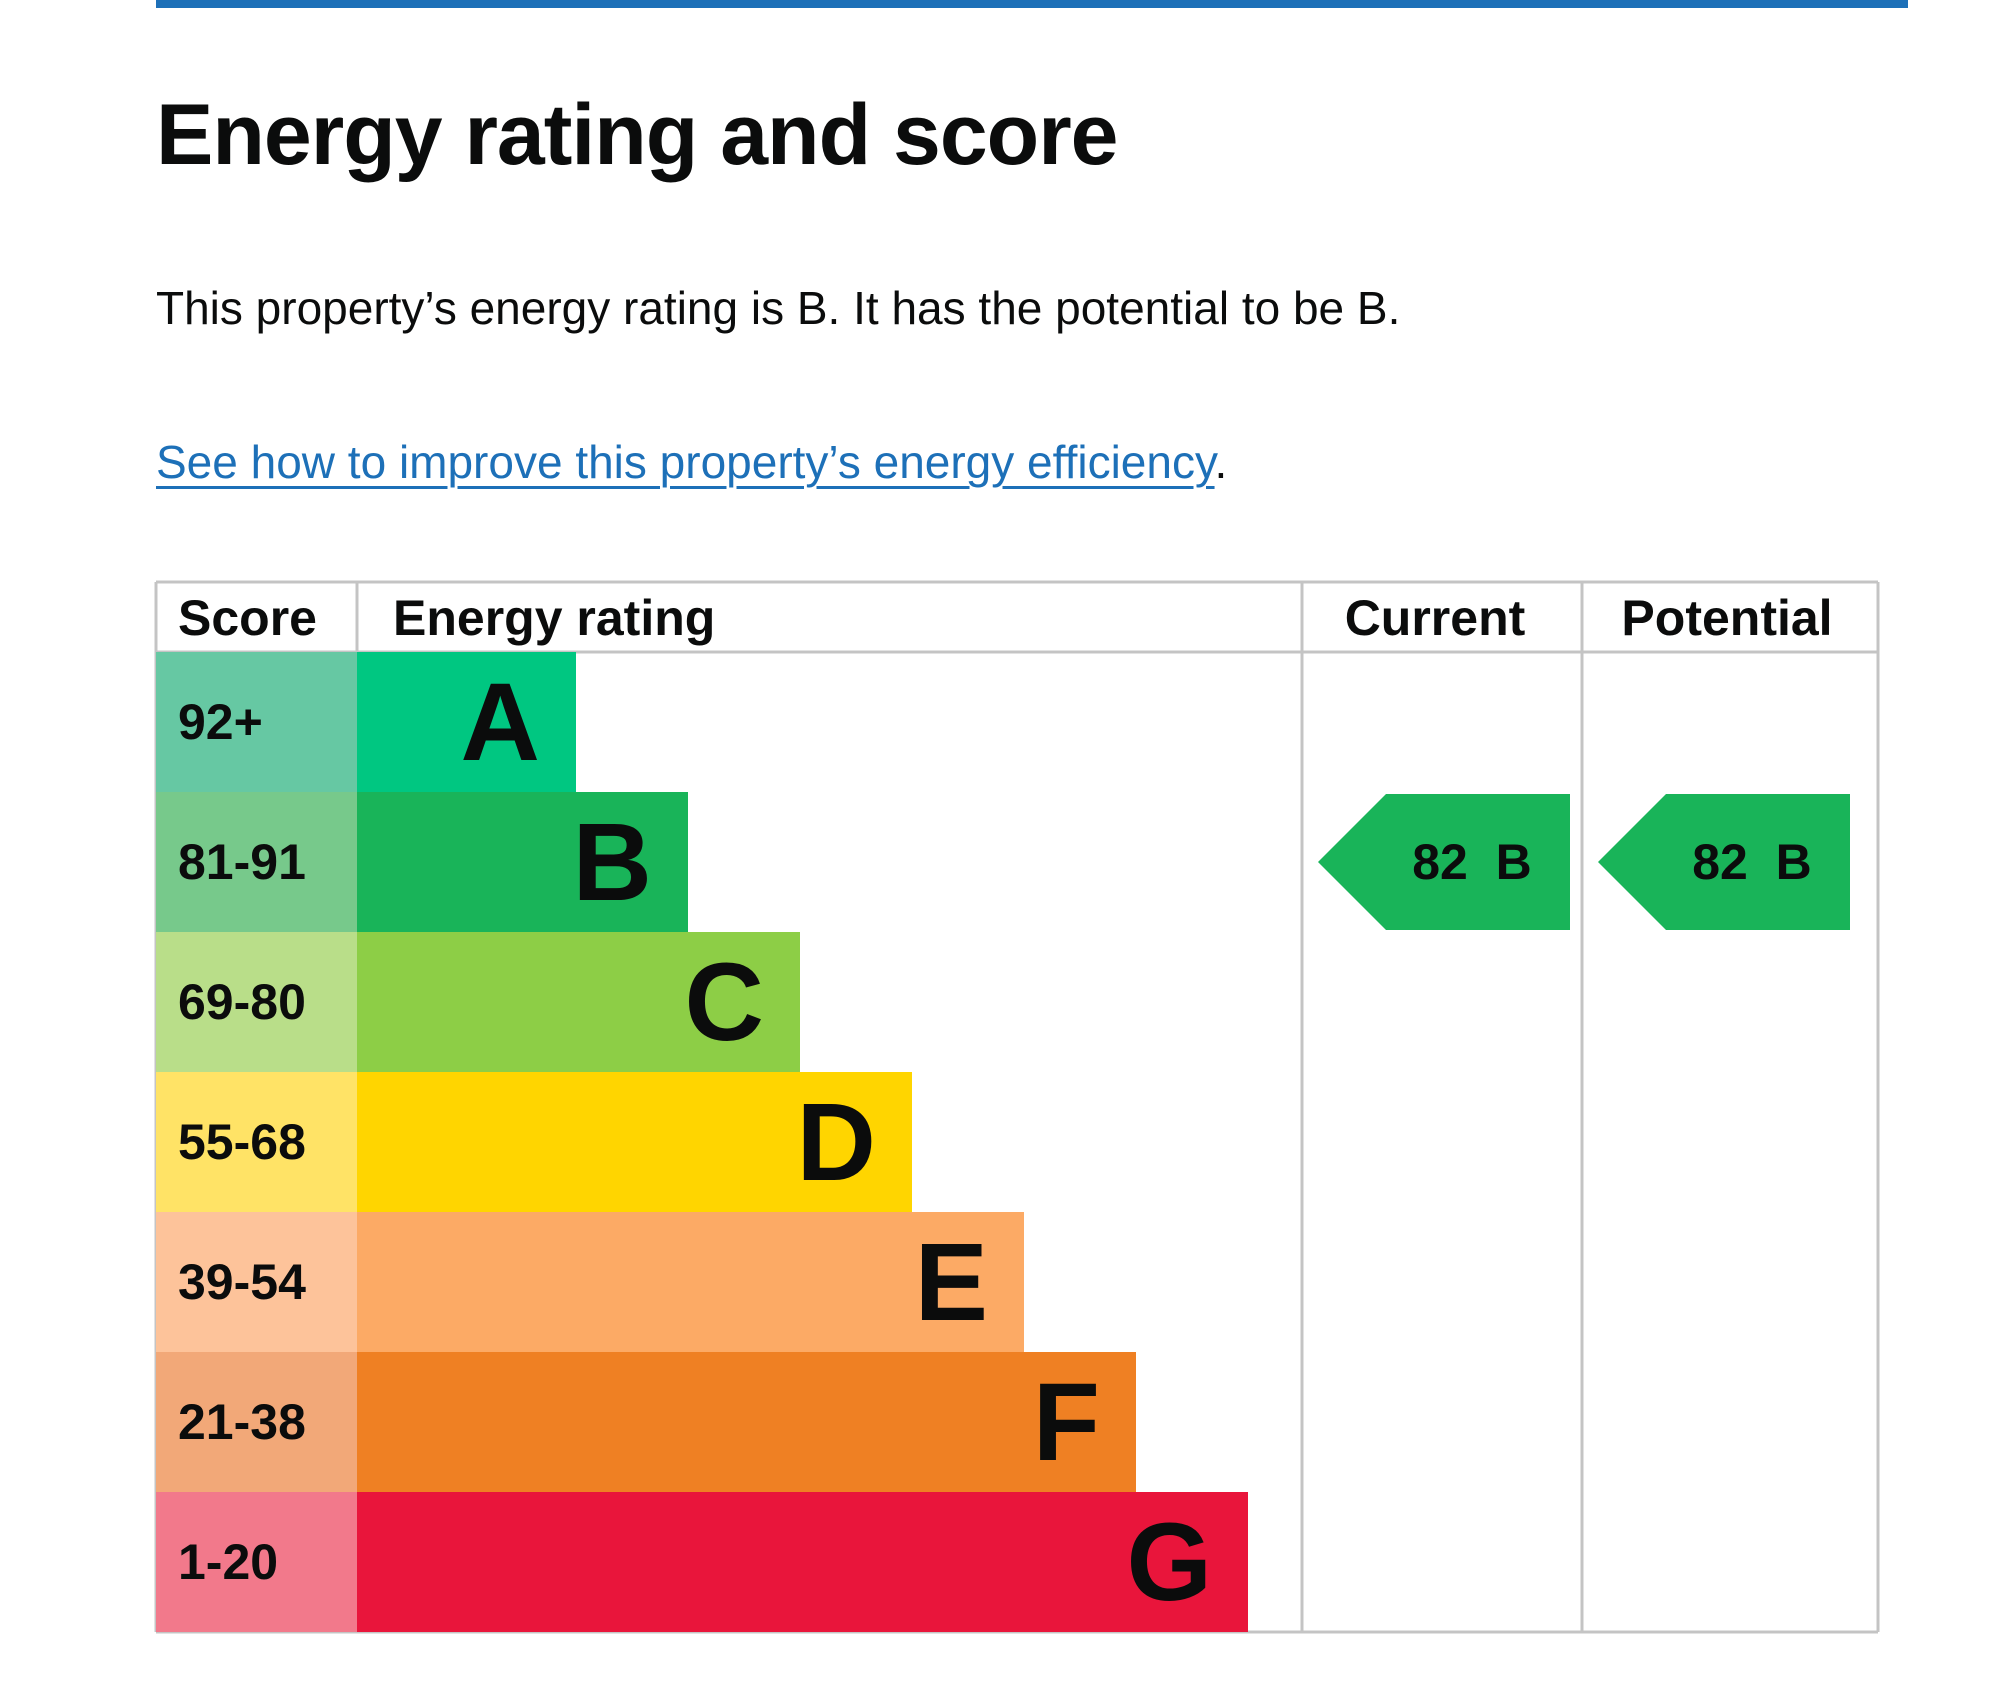 The image size is (2000, 1700). Describe the element at coordinates (1752, 862) in the screenshot. I see `potential-rating-arrow-label: 82 B` at that location.